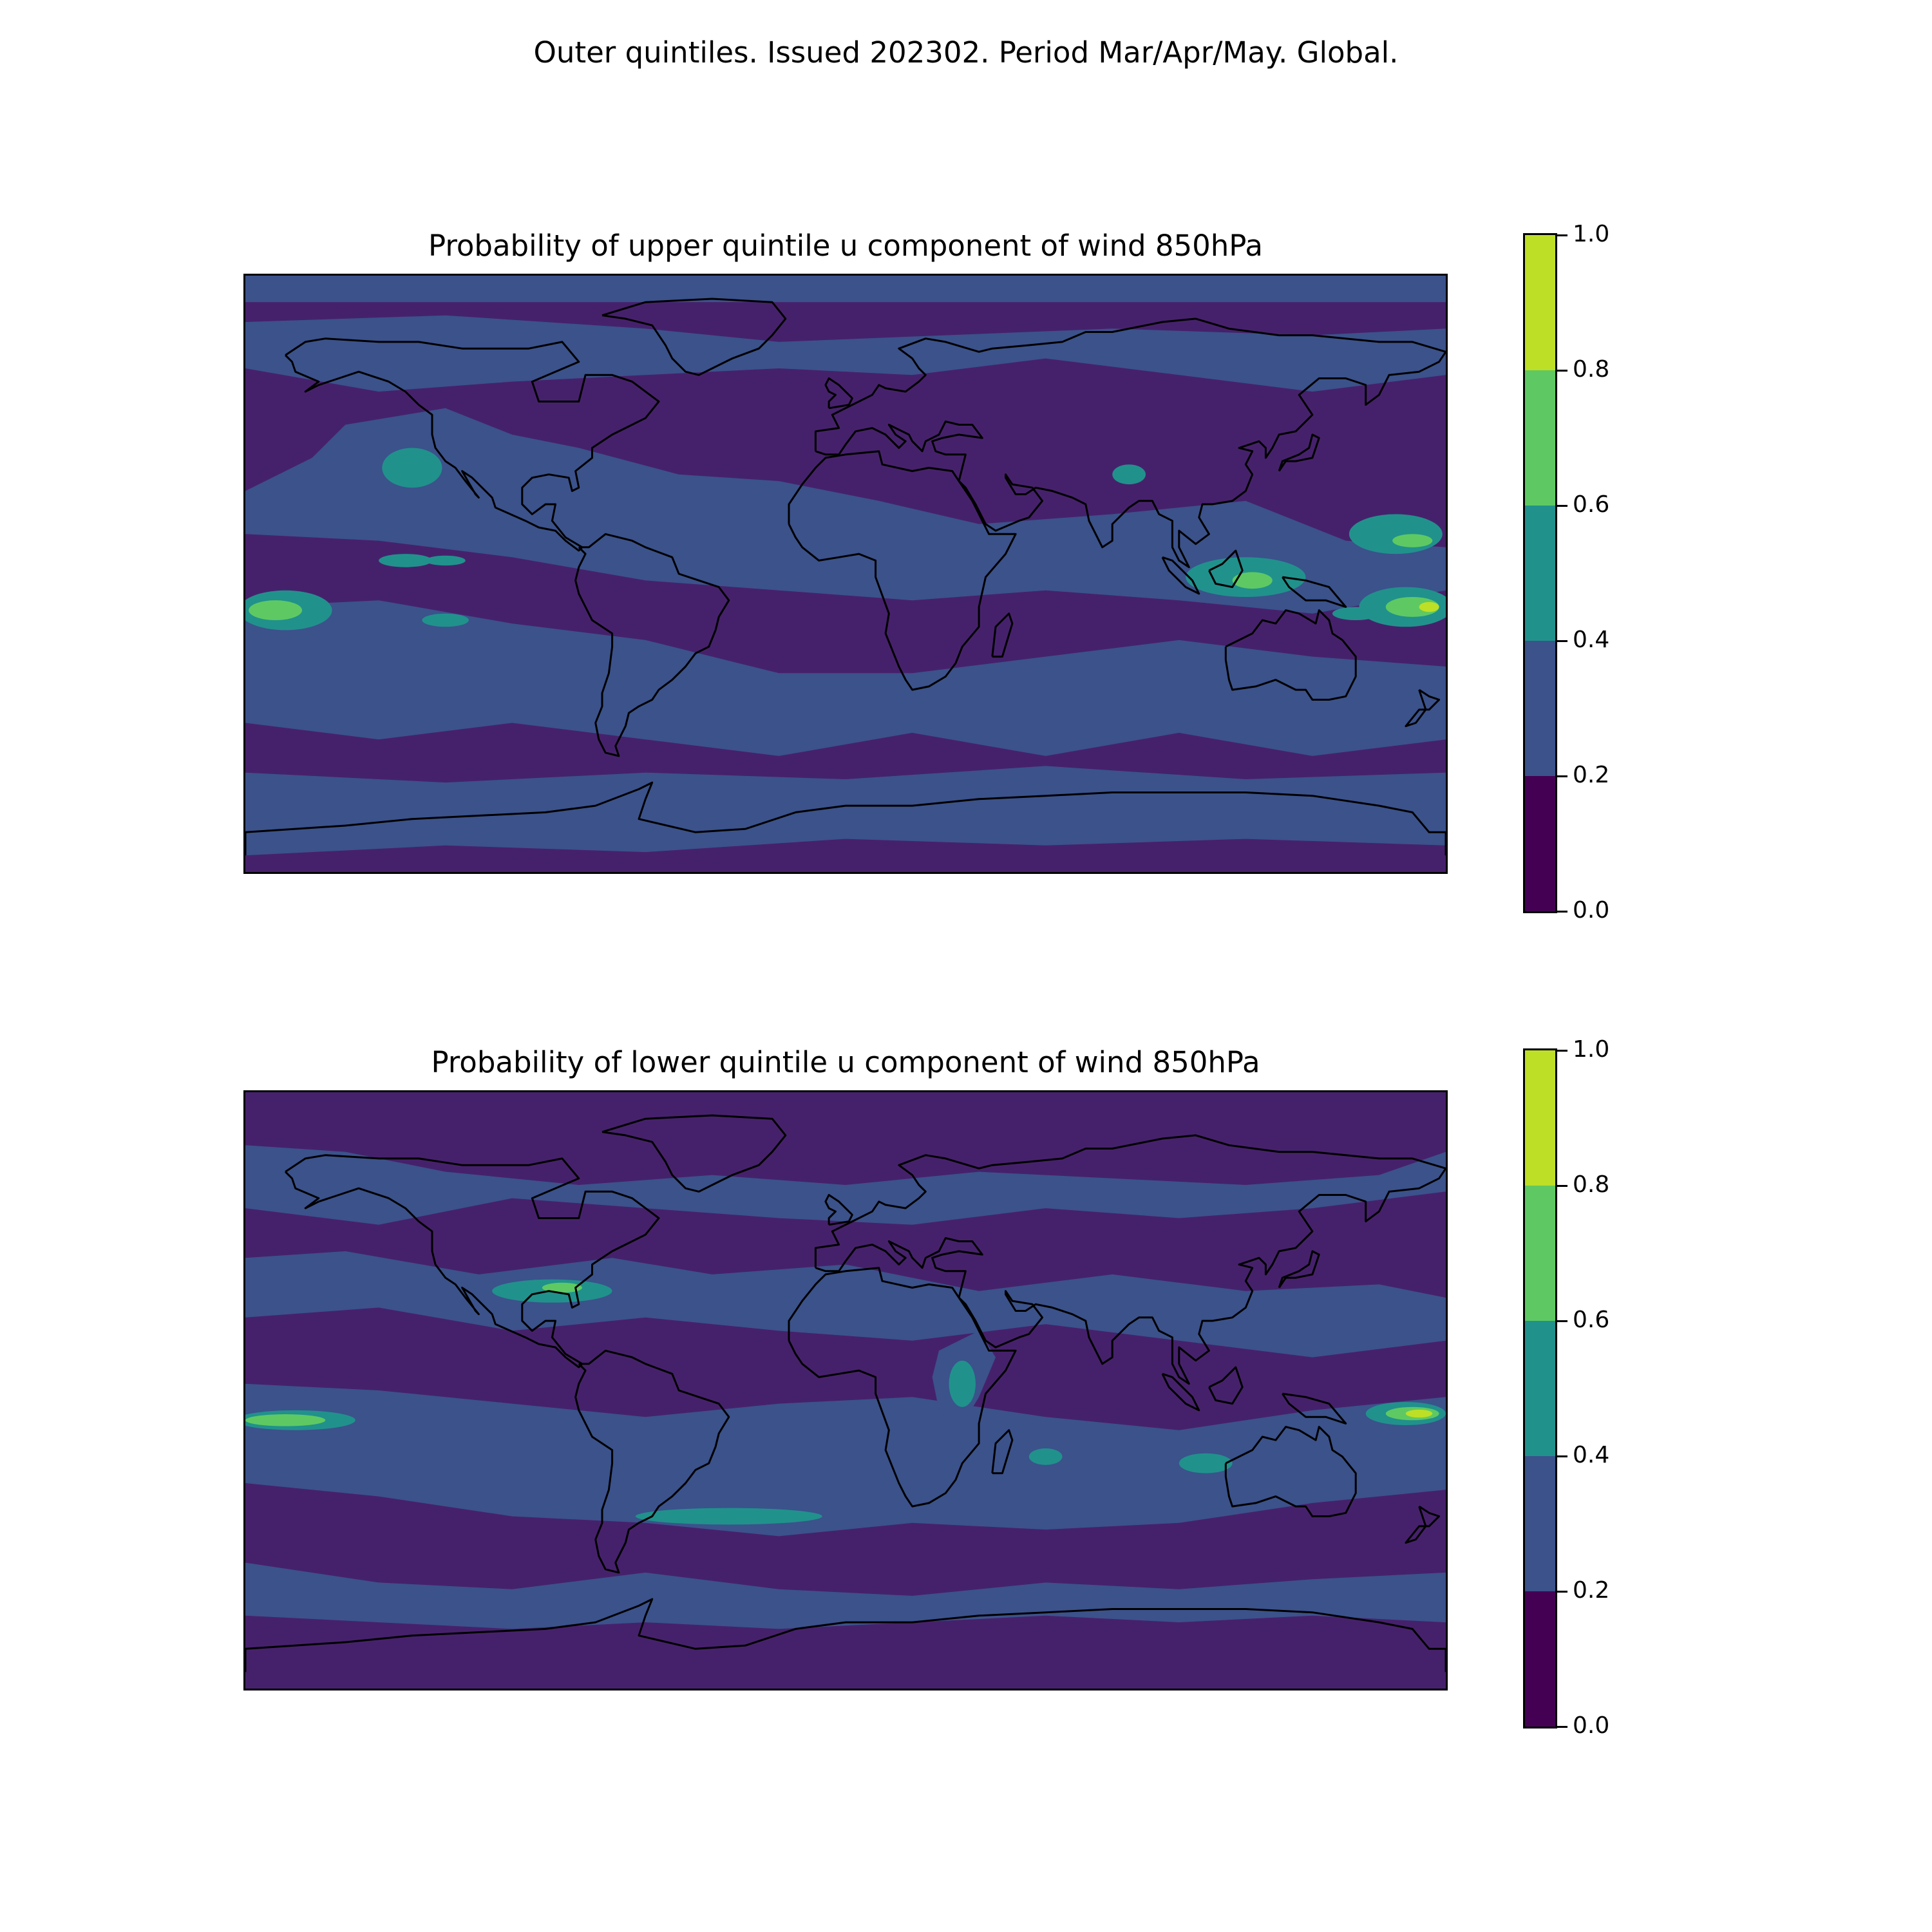  What do you see at coordinates (1566, 572) in the screenshot?
I see `upper-colorbar: 0.0 0.2 0.4 0.6 0.8 1.0` at bounding box center [1566, 572].